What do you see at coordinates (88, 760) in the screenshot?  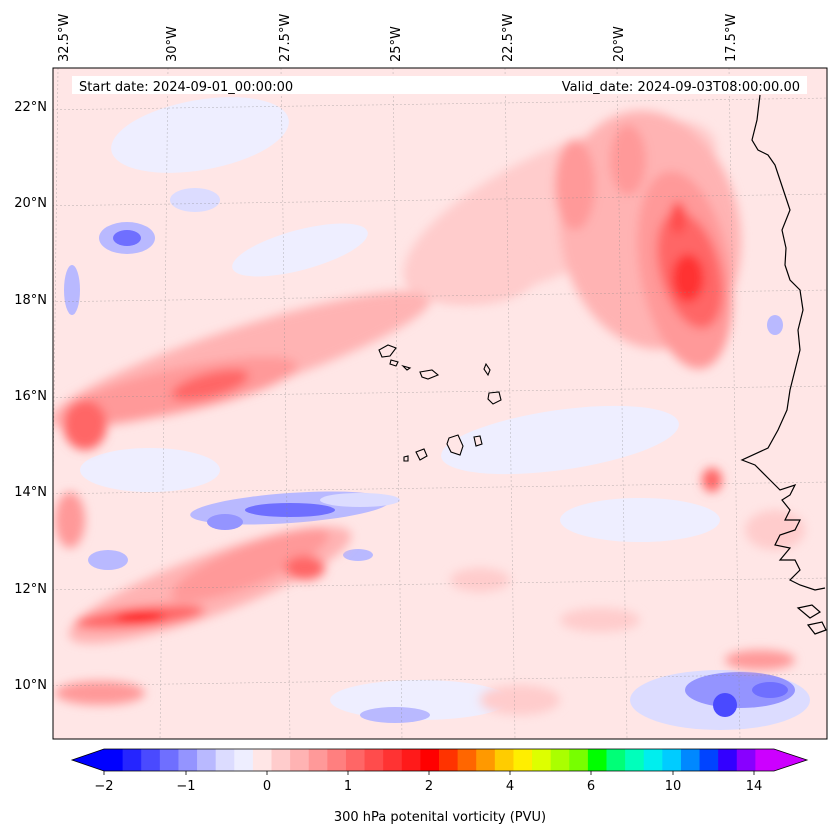 I see `colorbar-extend-min` at bounding box center [88, 760].